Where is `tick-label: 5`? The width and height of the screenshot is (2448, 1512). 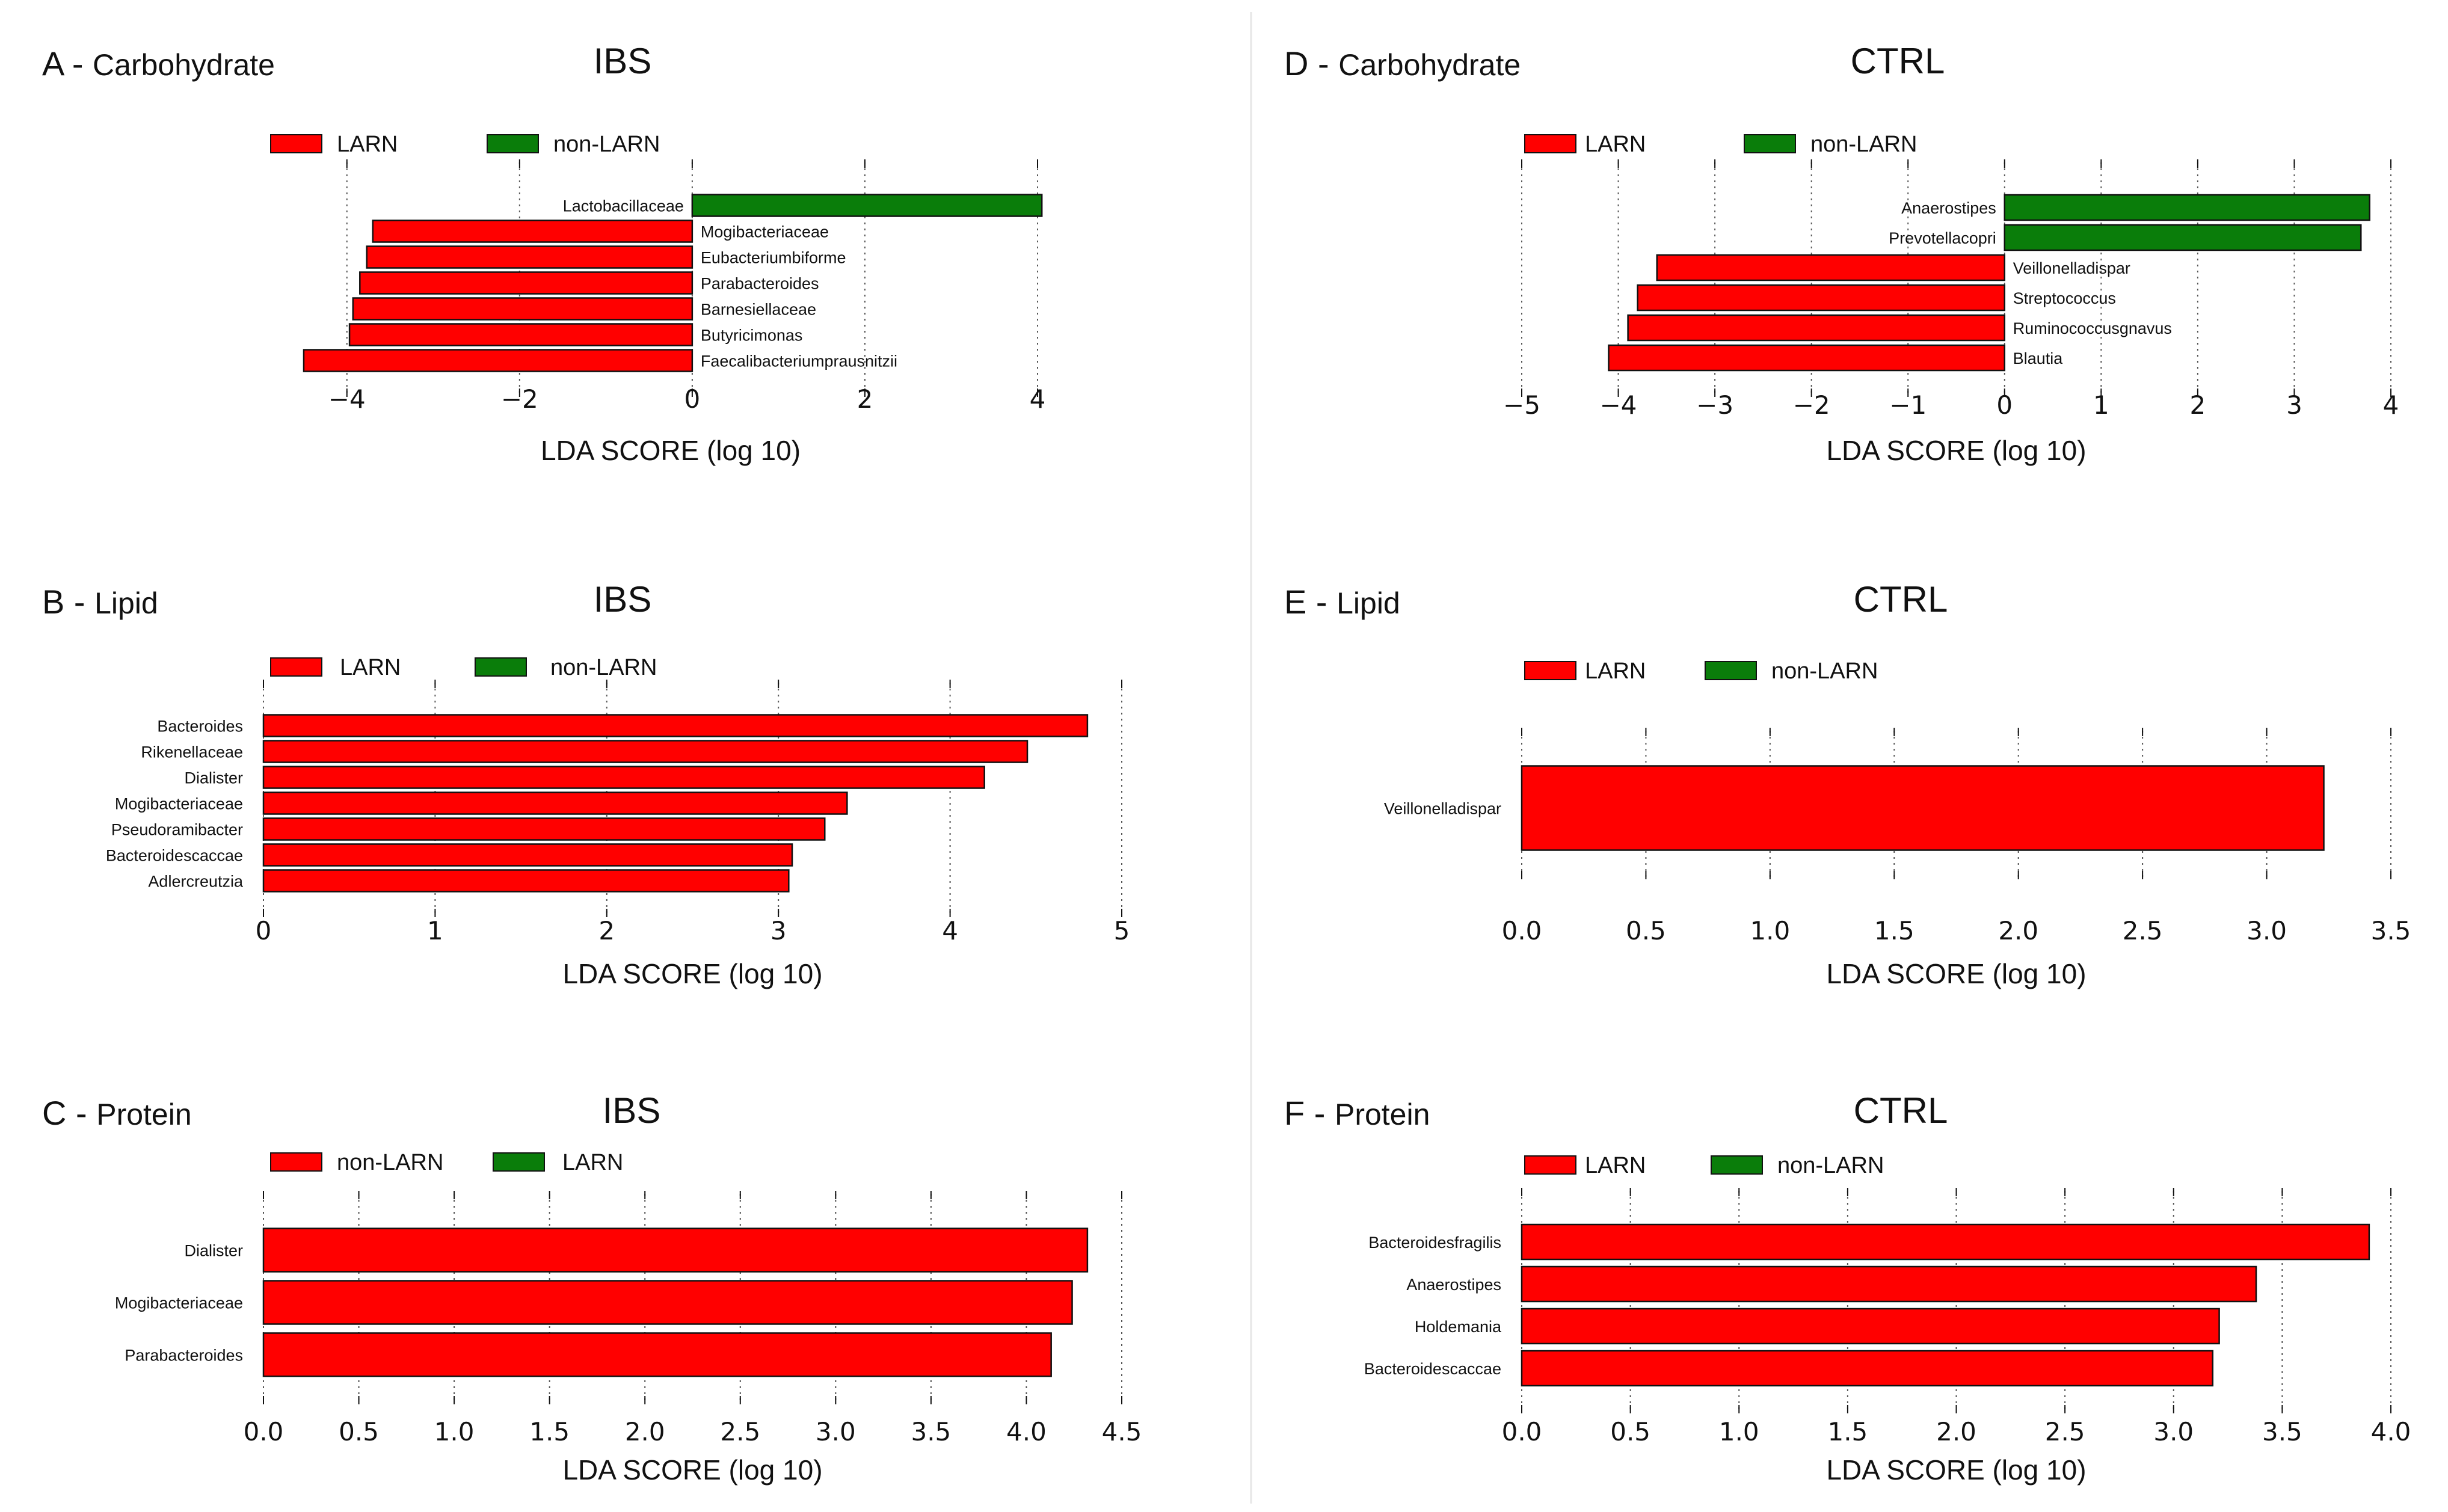
tick-label: 5 is located at coordinates (1122, 931).